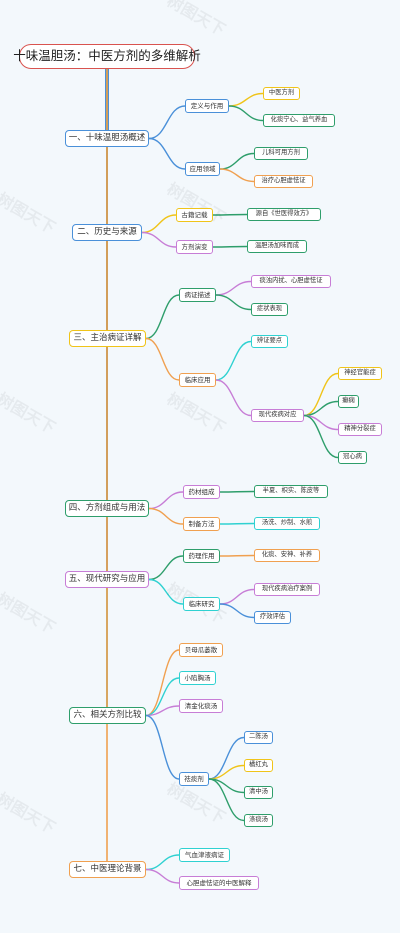  I want to click on leaf-treatment: 治疗心胆虚怯证, so click(283, 181).